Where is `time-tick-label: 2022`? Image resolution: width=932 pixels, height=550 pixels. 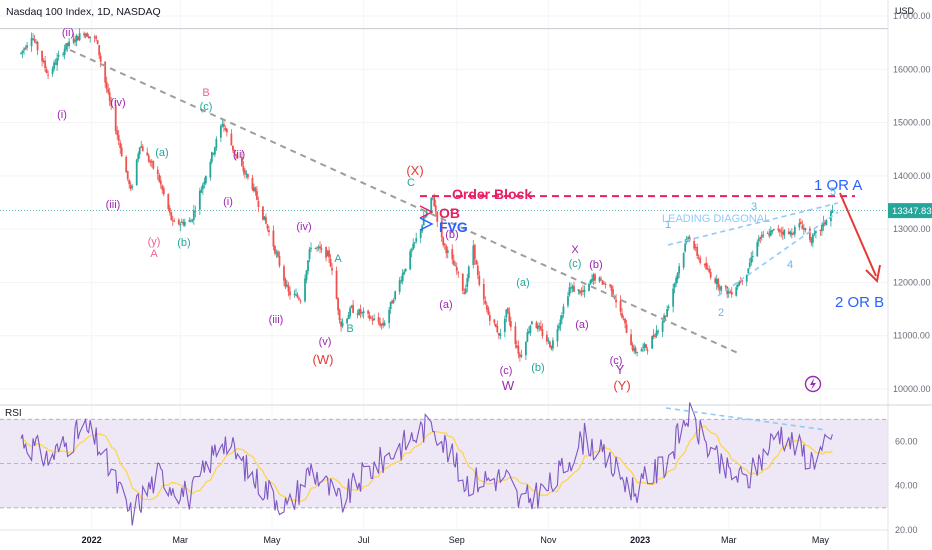 time-tick-label: 2022 is located at coordinates (92, 540).